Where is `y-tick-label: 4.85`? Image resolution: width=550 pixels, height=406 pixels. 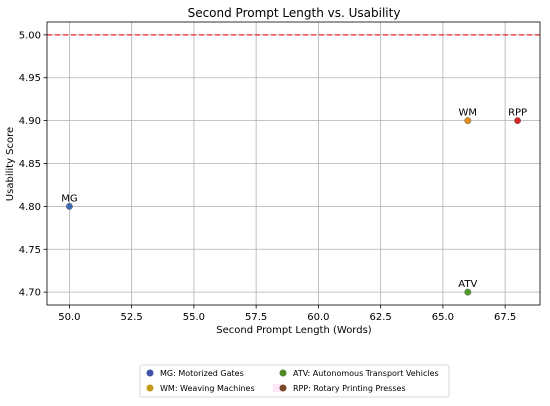
y-tick-label: 4.85 is located at coordinates (30, 164).